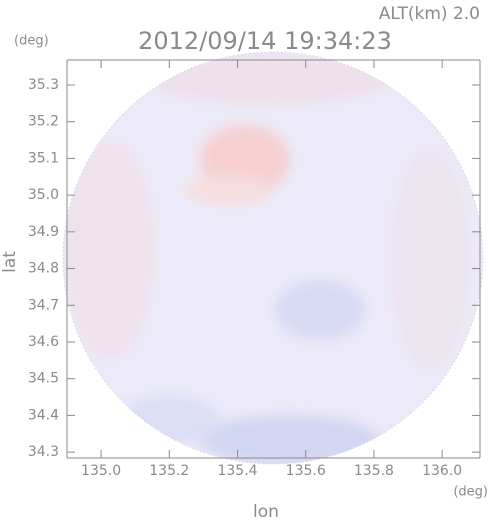 This screenshot has width=491, height=521. Describe the element at coordinates (43, 85) in the screenshot. I see `y-tick-label: 35.3` at that location.